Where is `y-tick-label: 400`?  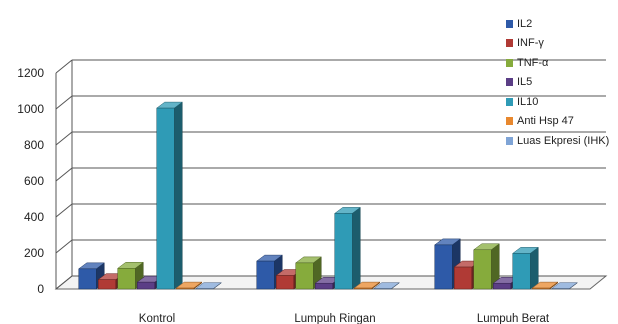
y-tick-label: 400 is located at coordinates (34, 217).